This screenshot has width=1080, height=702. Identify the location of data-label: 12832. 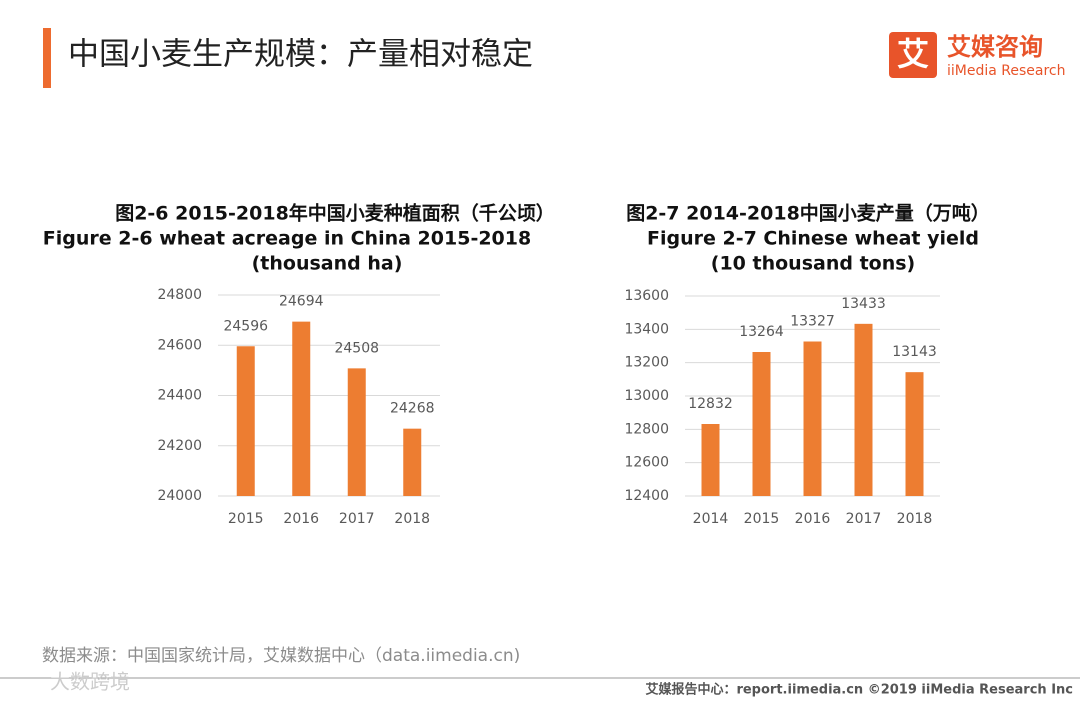
(710, 404).